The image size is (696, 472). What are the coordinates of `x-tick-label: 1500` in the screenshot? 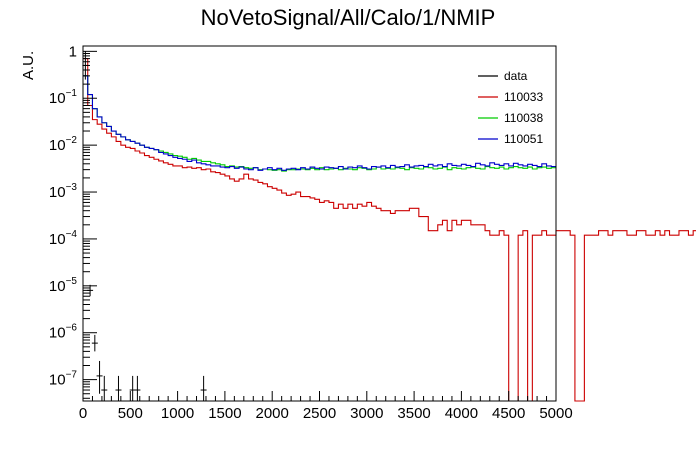 It's located at (224, 413).